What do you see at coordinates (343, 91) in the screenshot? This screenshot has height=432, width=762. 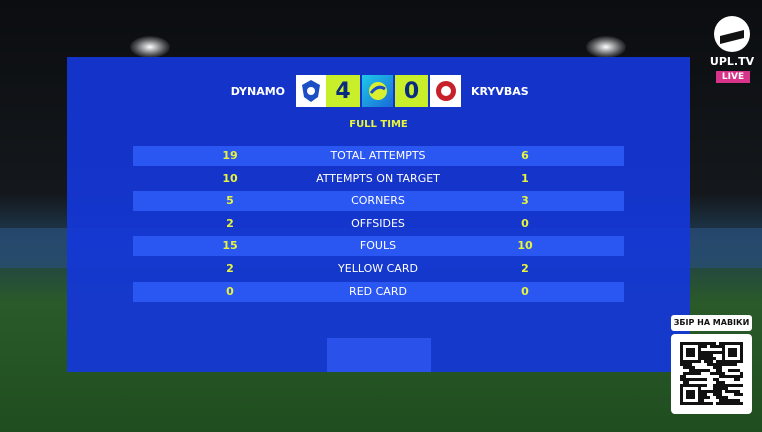 I see `home-score: 4` at bounding box center [343, 91].